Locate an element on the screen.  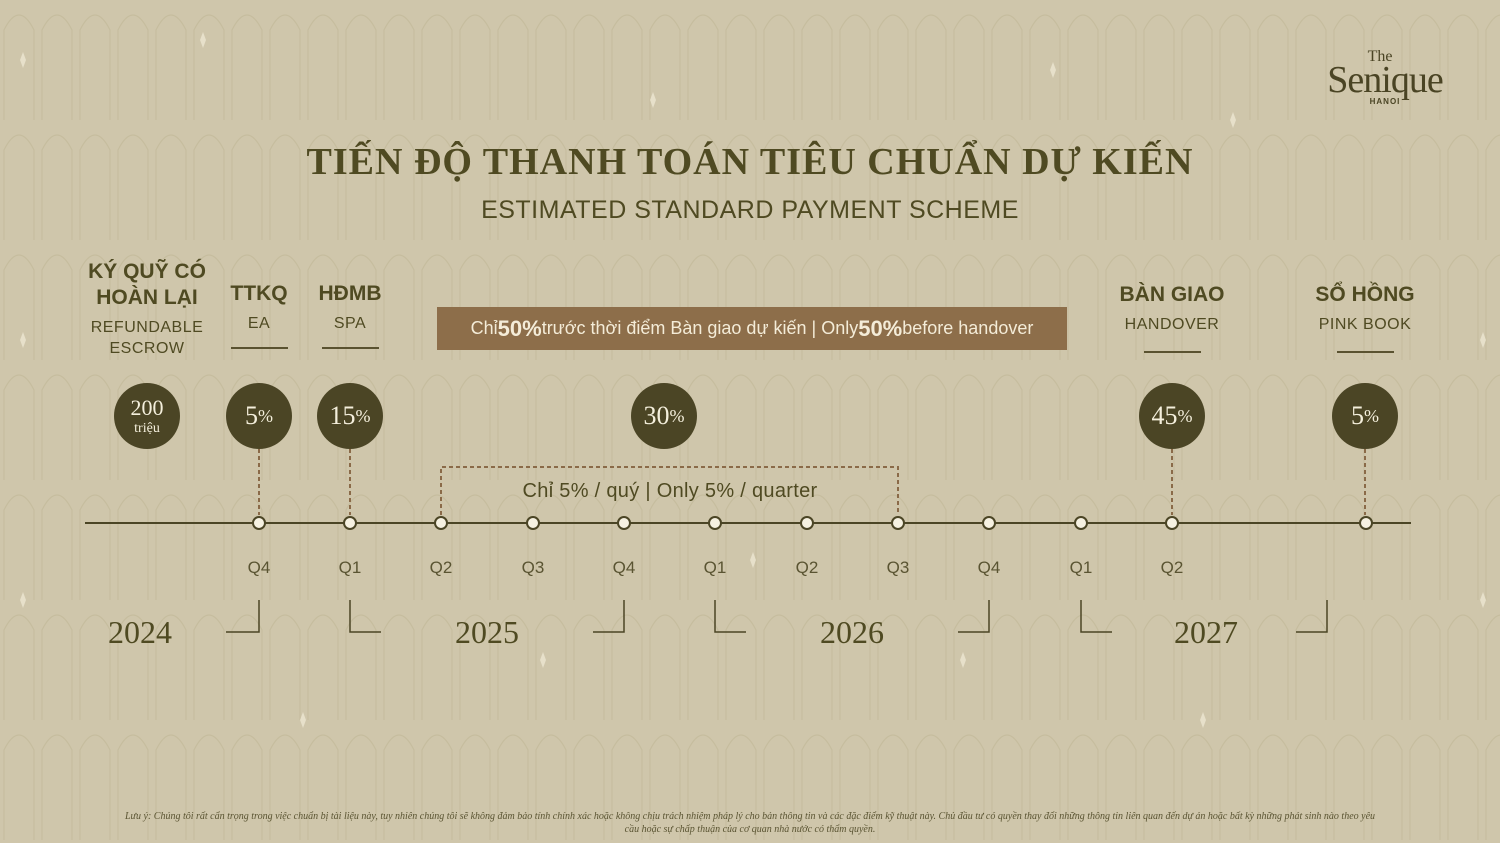
escrow-amount-unit: triệu is located at coordinates (147, 428).